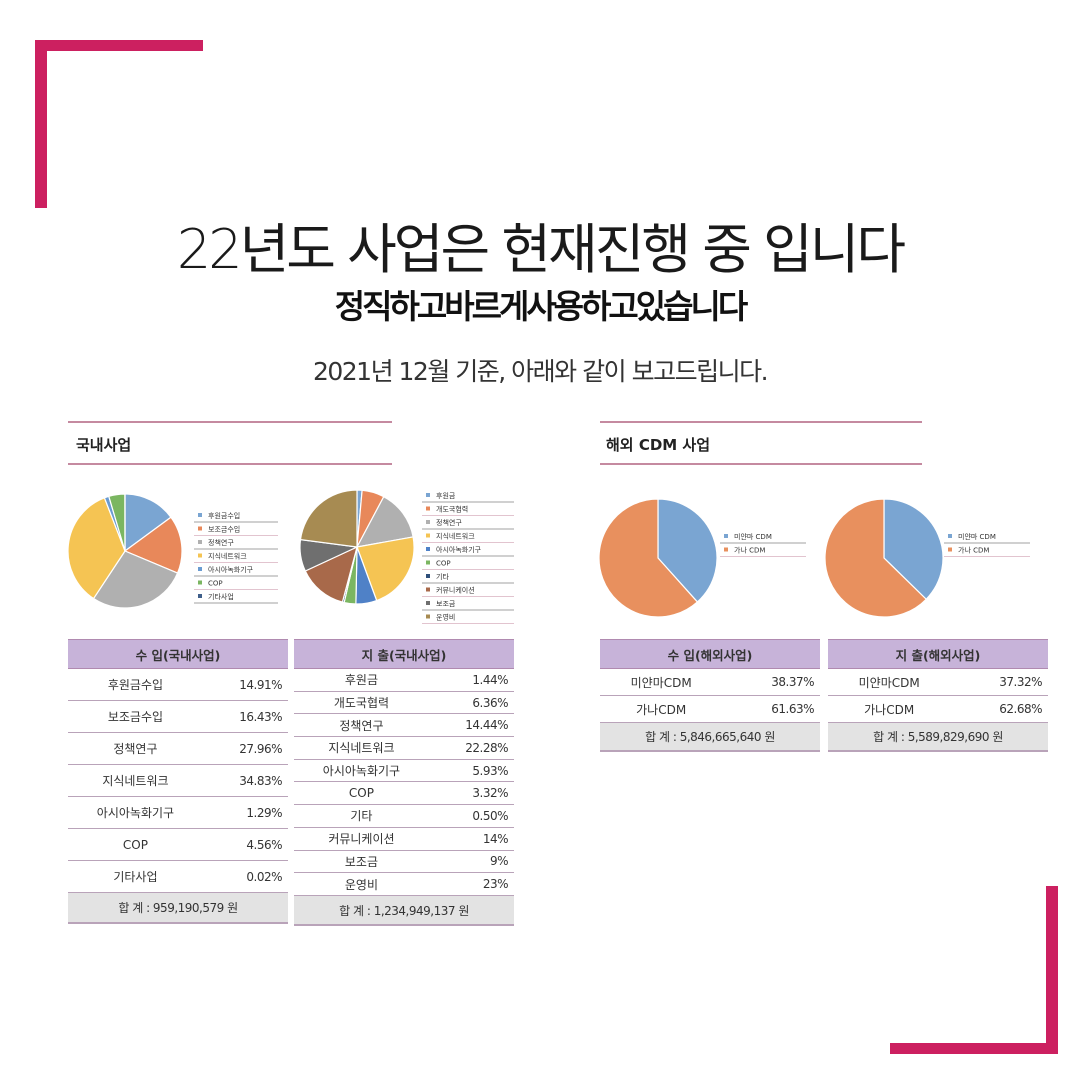 This screenshot has width=1080, height=1080. I want to click on table-row: 가나CDM 61.63%, so click(710, 709).